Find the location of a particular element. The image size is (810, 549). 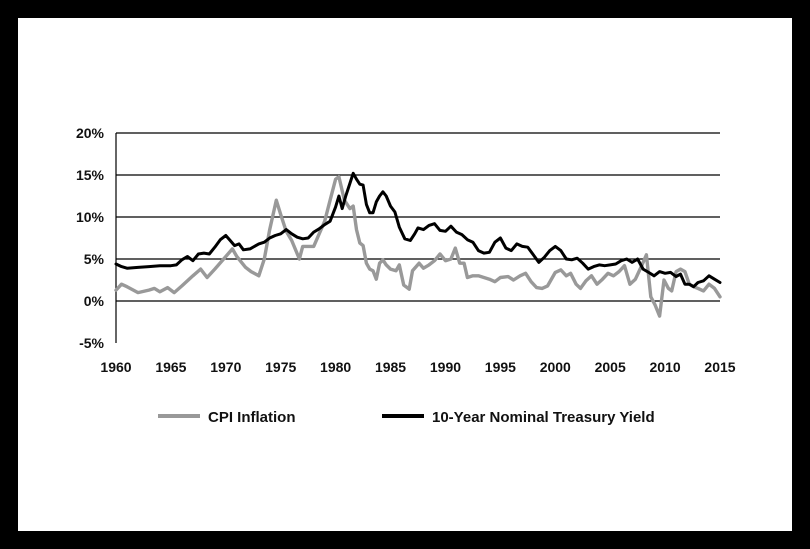

y-tick-label: -5% is located at coordinates (91, 343).